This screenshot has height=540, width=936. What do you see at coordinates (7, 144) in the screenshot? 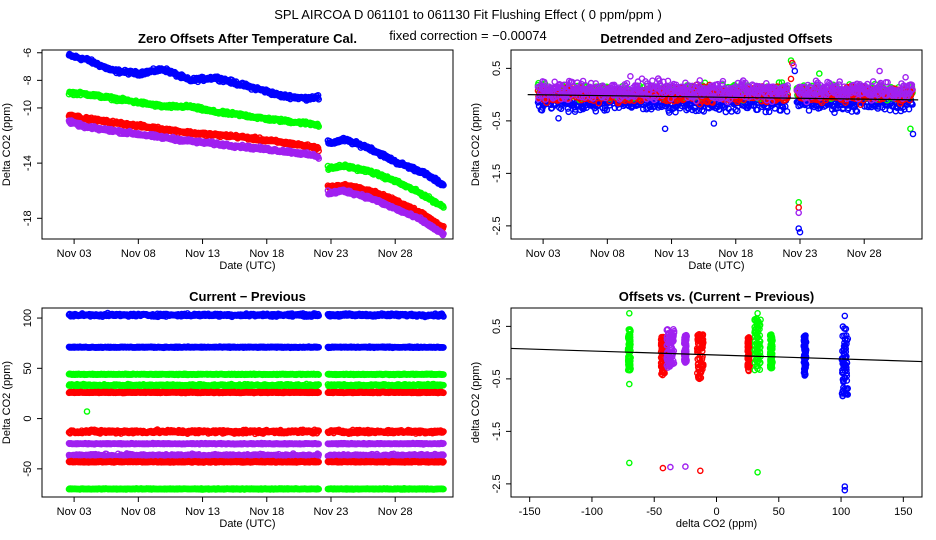
I see `y-axis-label: Delta CO2 (ppm)` at bounding box center [7, 144].